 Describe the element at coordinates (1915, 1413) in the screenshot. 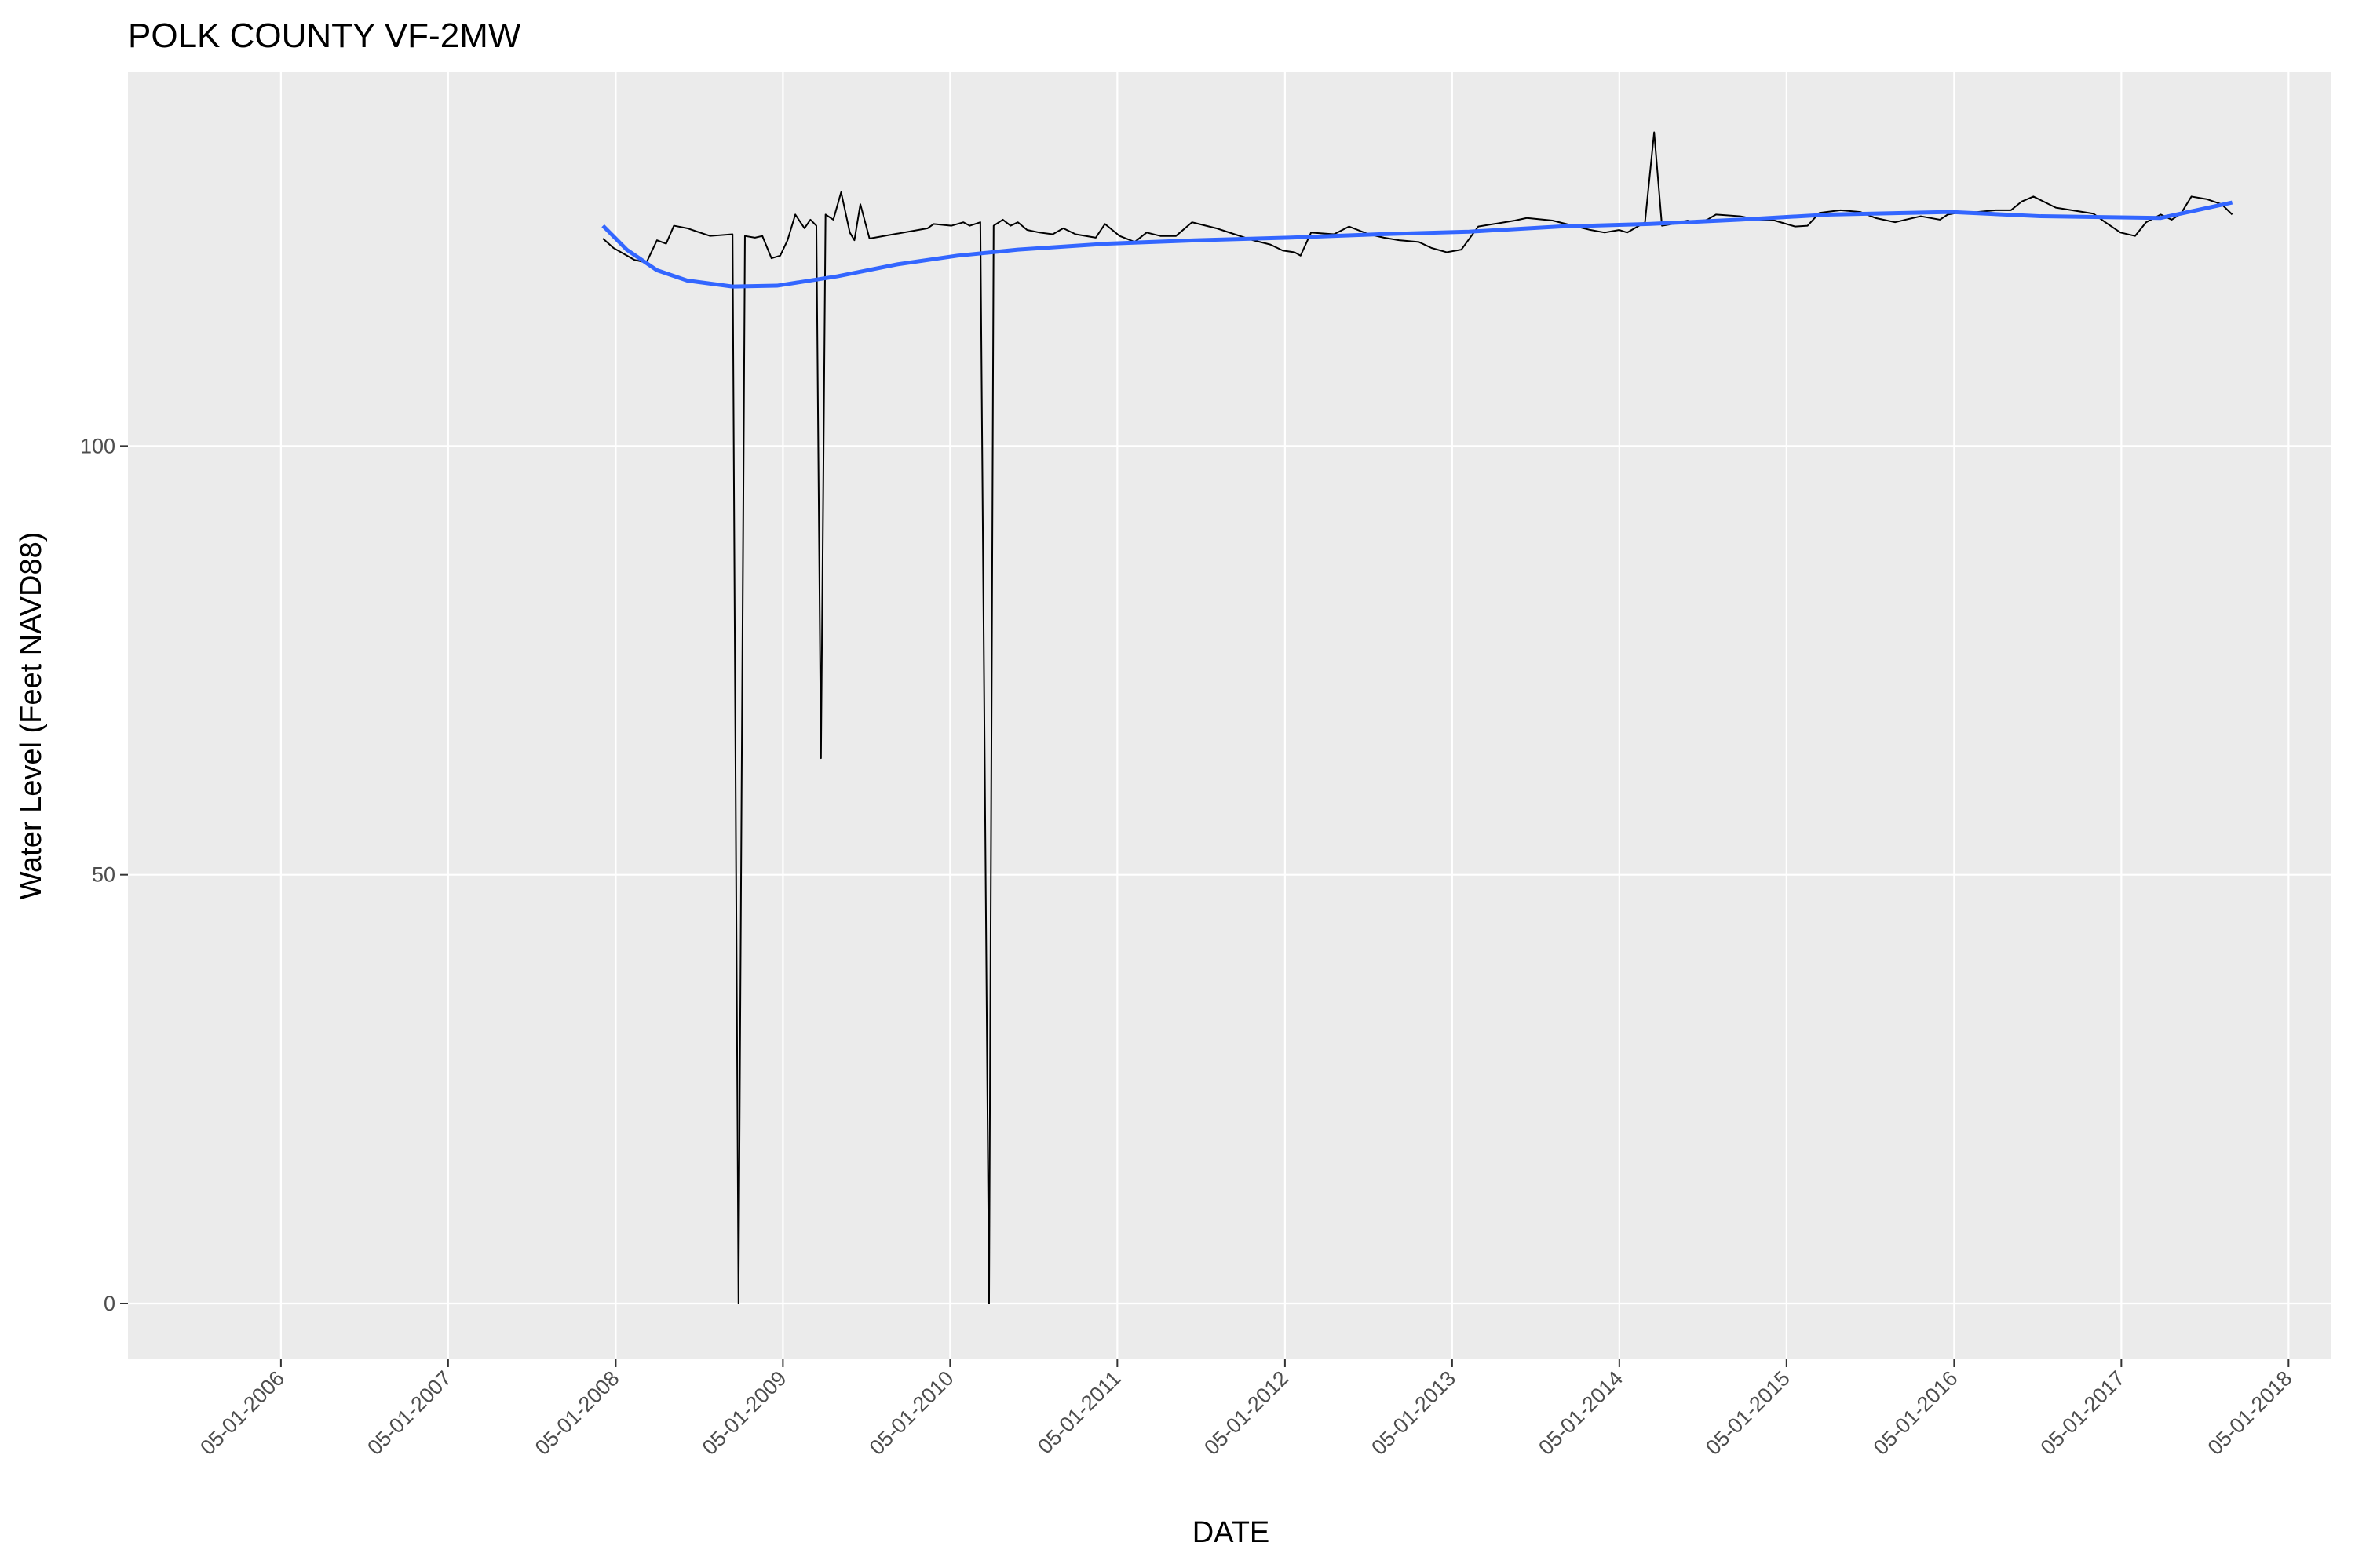

I see `x-tick-label: 05-01-2016` at that location.